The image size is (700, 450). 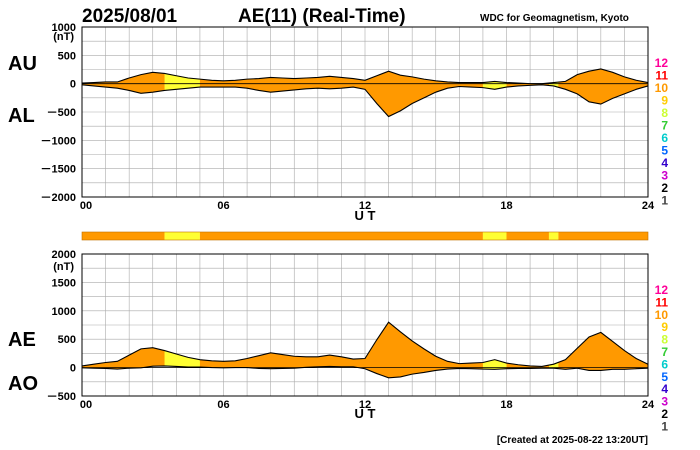 What do you see at coordinates (365, 215) in the screenshot?
I see `au-al-x-label: U T` at bounding box center [365, 215].